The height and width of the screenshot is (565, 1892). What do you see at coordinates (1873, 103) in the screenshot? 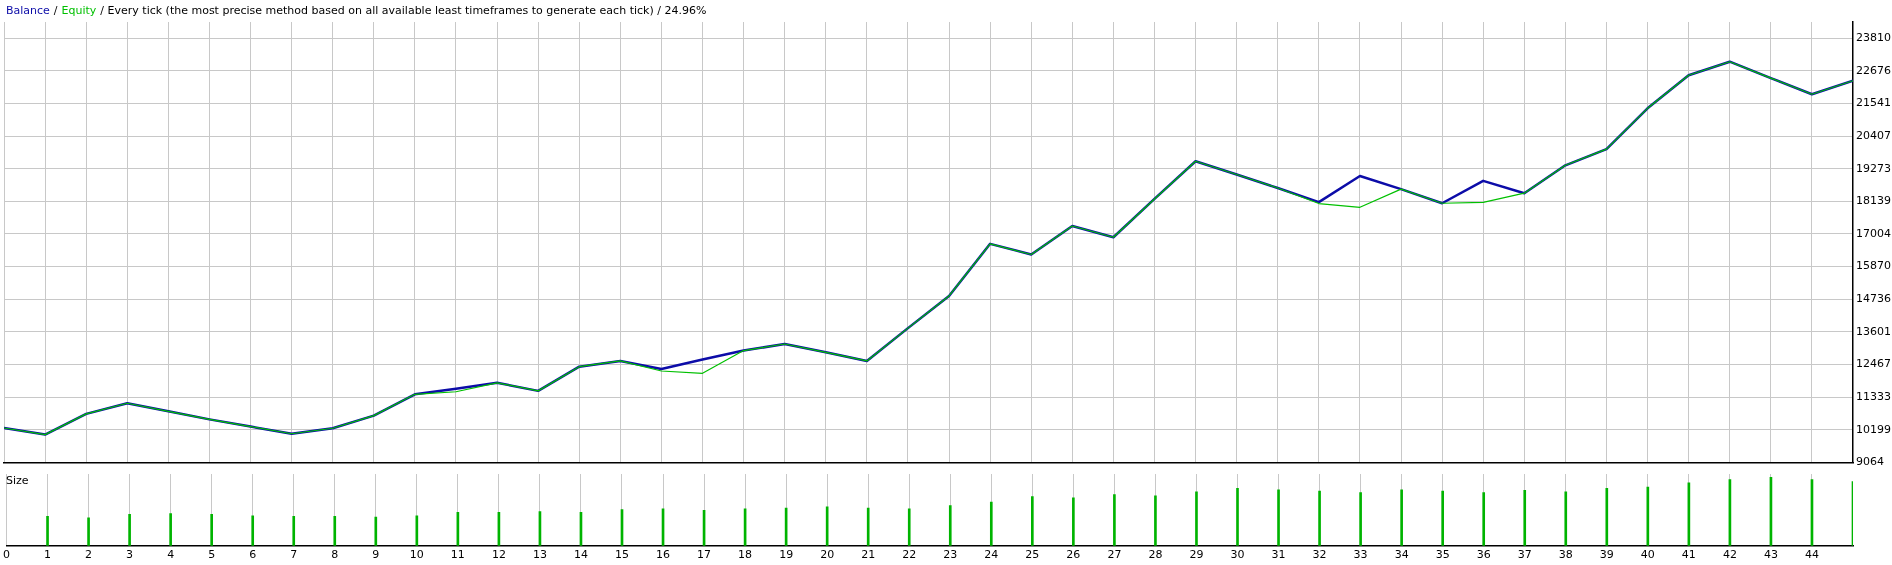
I see `y-tick-label: 21541` at bounding box center [1873, 103].